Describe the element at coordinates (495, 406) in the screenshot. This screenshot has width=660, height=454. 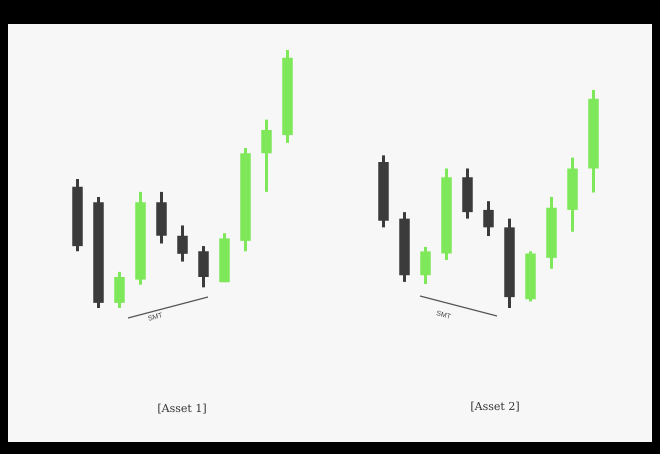
I see `x-axis-title: [Asset 2]` at that location.